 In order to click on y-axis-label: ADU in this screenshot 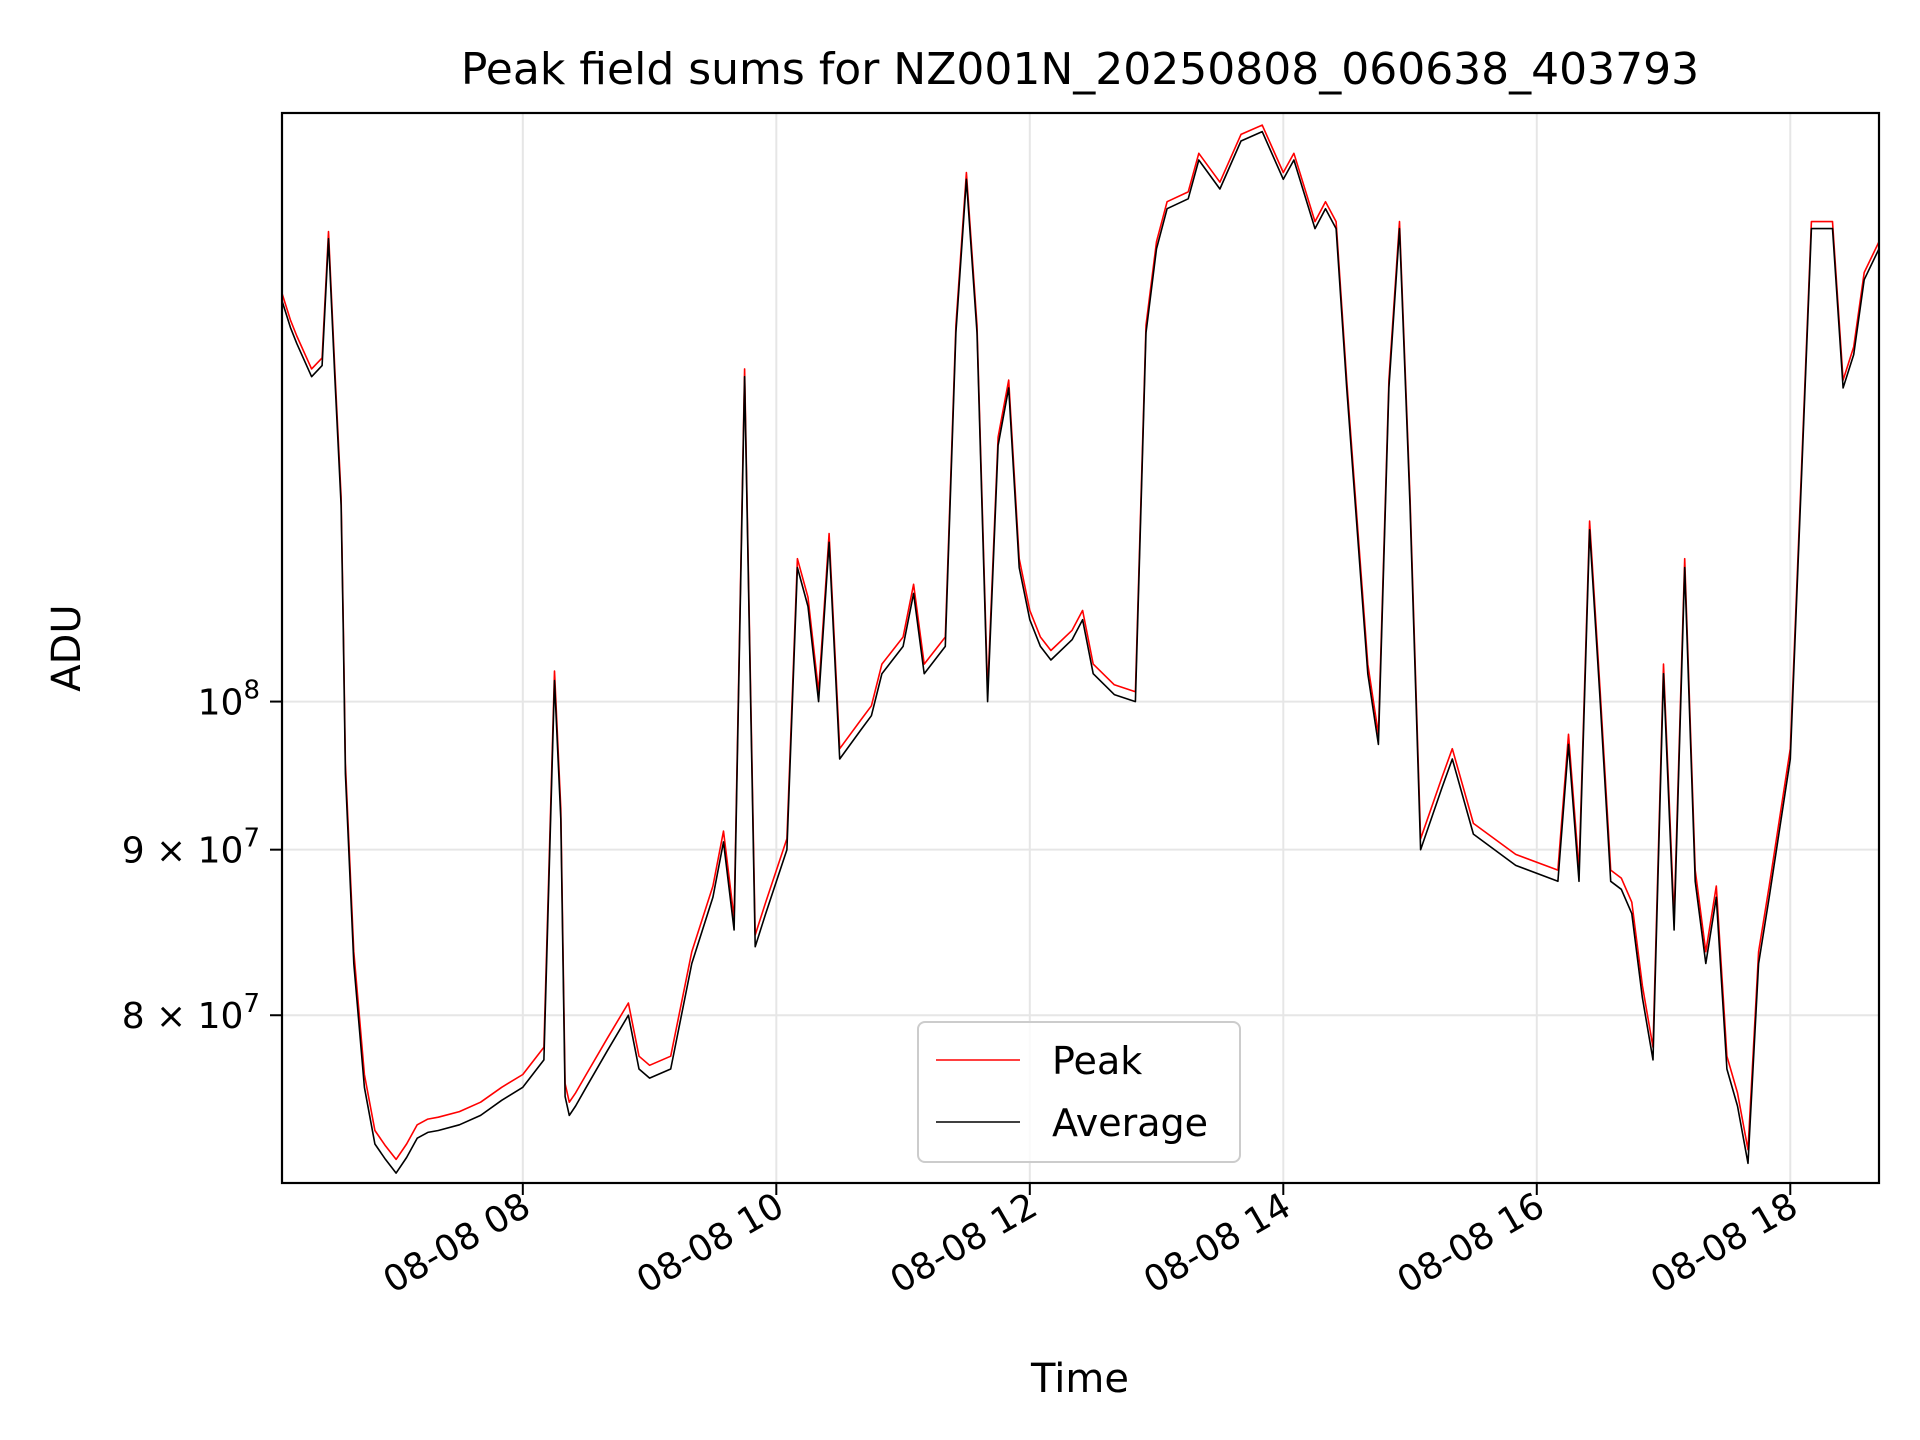, I will do `click(67, 647)`.